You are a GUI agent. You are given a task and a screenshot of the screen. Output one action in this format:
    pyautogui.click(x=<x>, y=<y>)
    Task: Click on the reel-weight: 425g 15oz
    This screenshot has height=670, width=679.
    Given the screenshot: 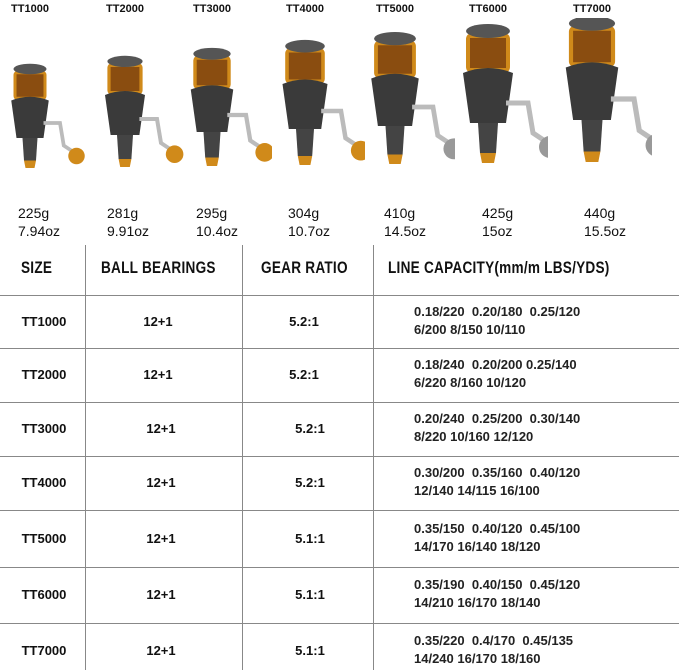 What is the action you would take?
    pyautogui.click(x=497, y=222)
    